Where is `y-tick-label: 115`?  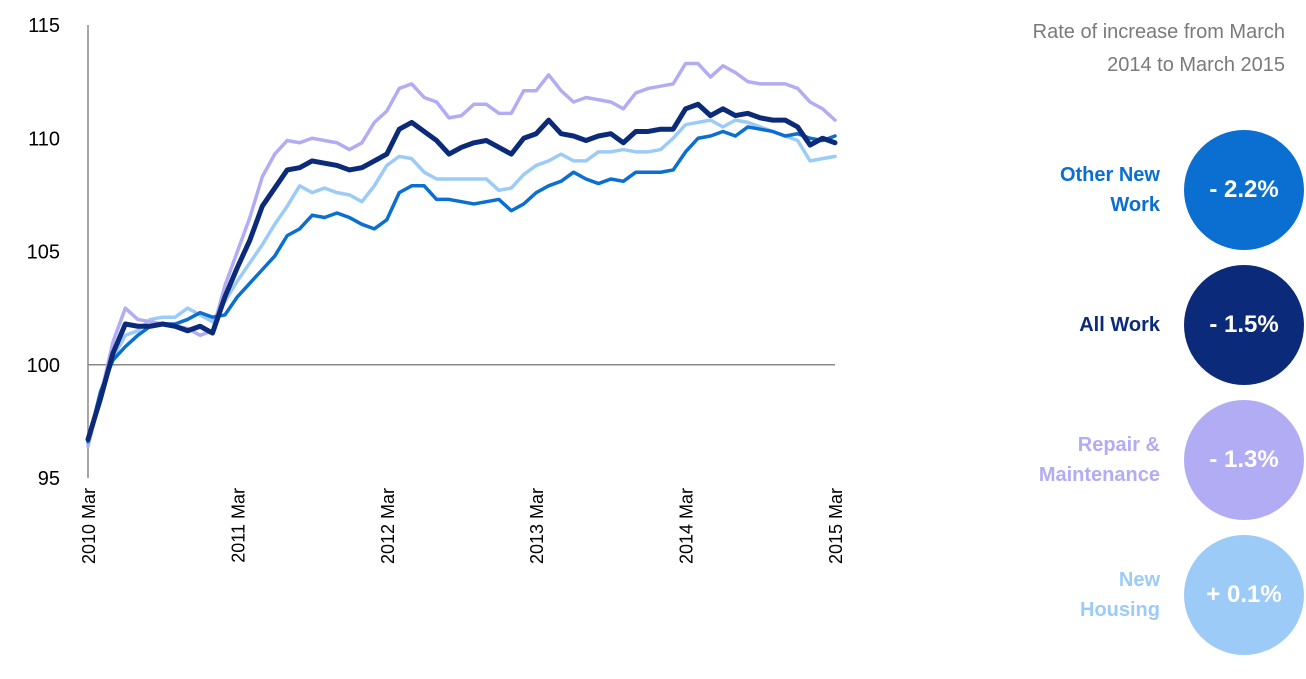 y-tick-label: 115 is located at coordinates (44, 26).